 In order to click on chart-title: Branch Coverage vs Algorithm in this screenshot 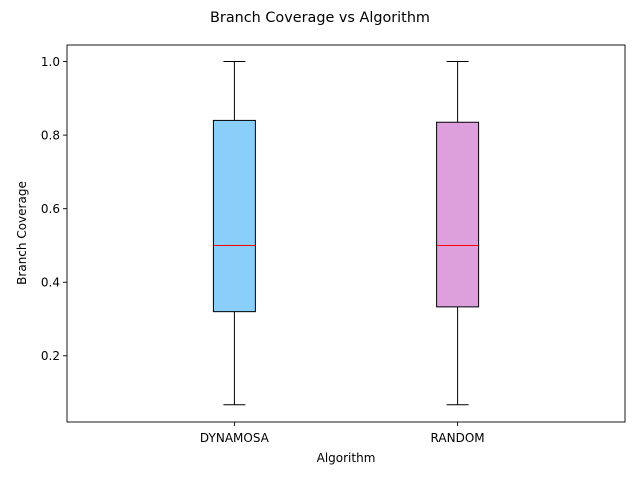, I will do `click(320, 18)`.